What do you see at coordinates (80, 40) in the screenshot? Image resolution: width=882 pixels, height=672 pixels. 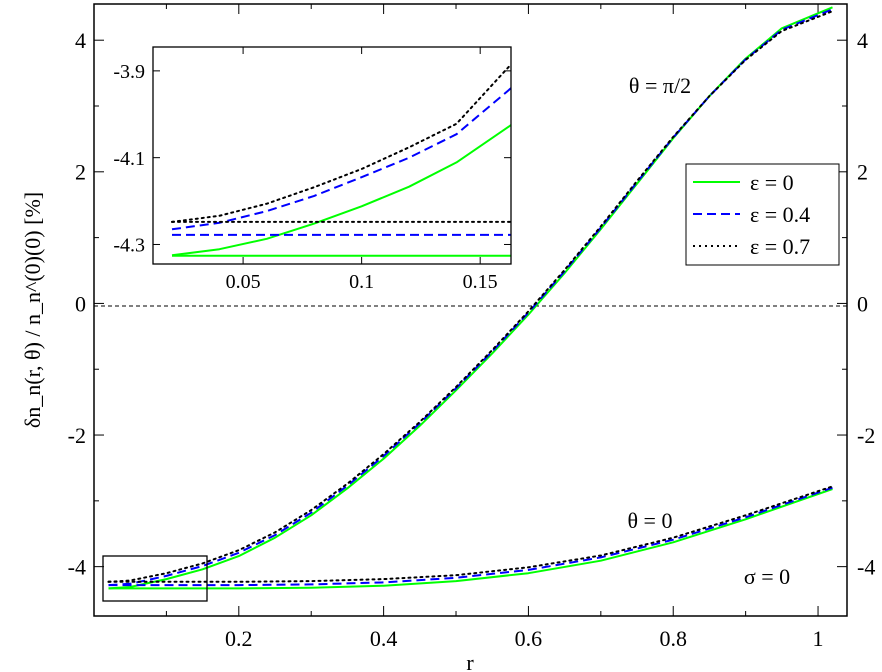 I see `y-tick-label: 4` at bounding box center [80, 40].